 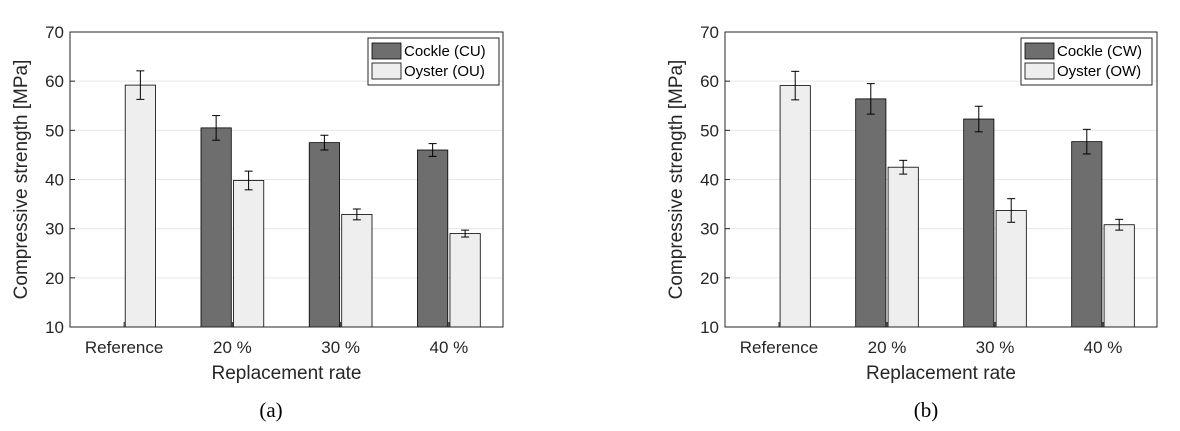 I want to click on chart-caption: (a), so click(x=270, y=410).